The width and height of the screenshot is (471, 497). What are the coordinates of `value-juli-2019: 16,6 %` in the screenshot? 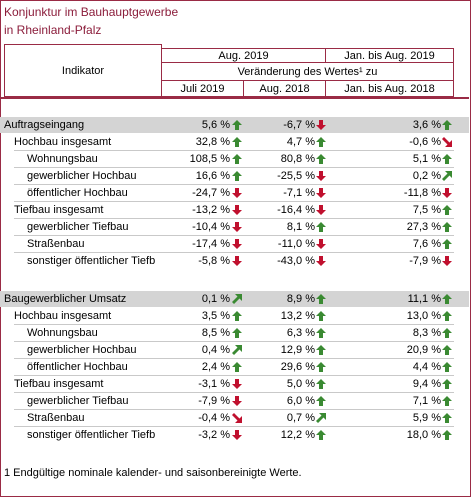 It's located at (212, 176).